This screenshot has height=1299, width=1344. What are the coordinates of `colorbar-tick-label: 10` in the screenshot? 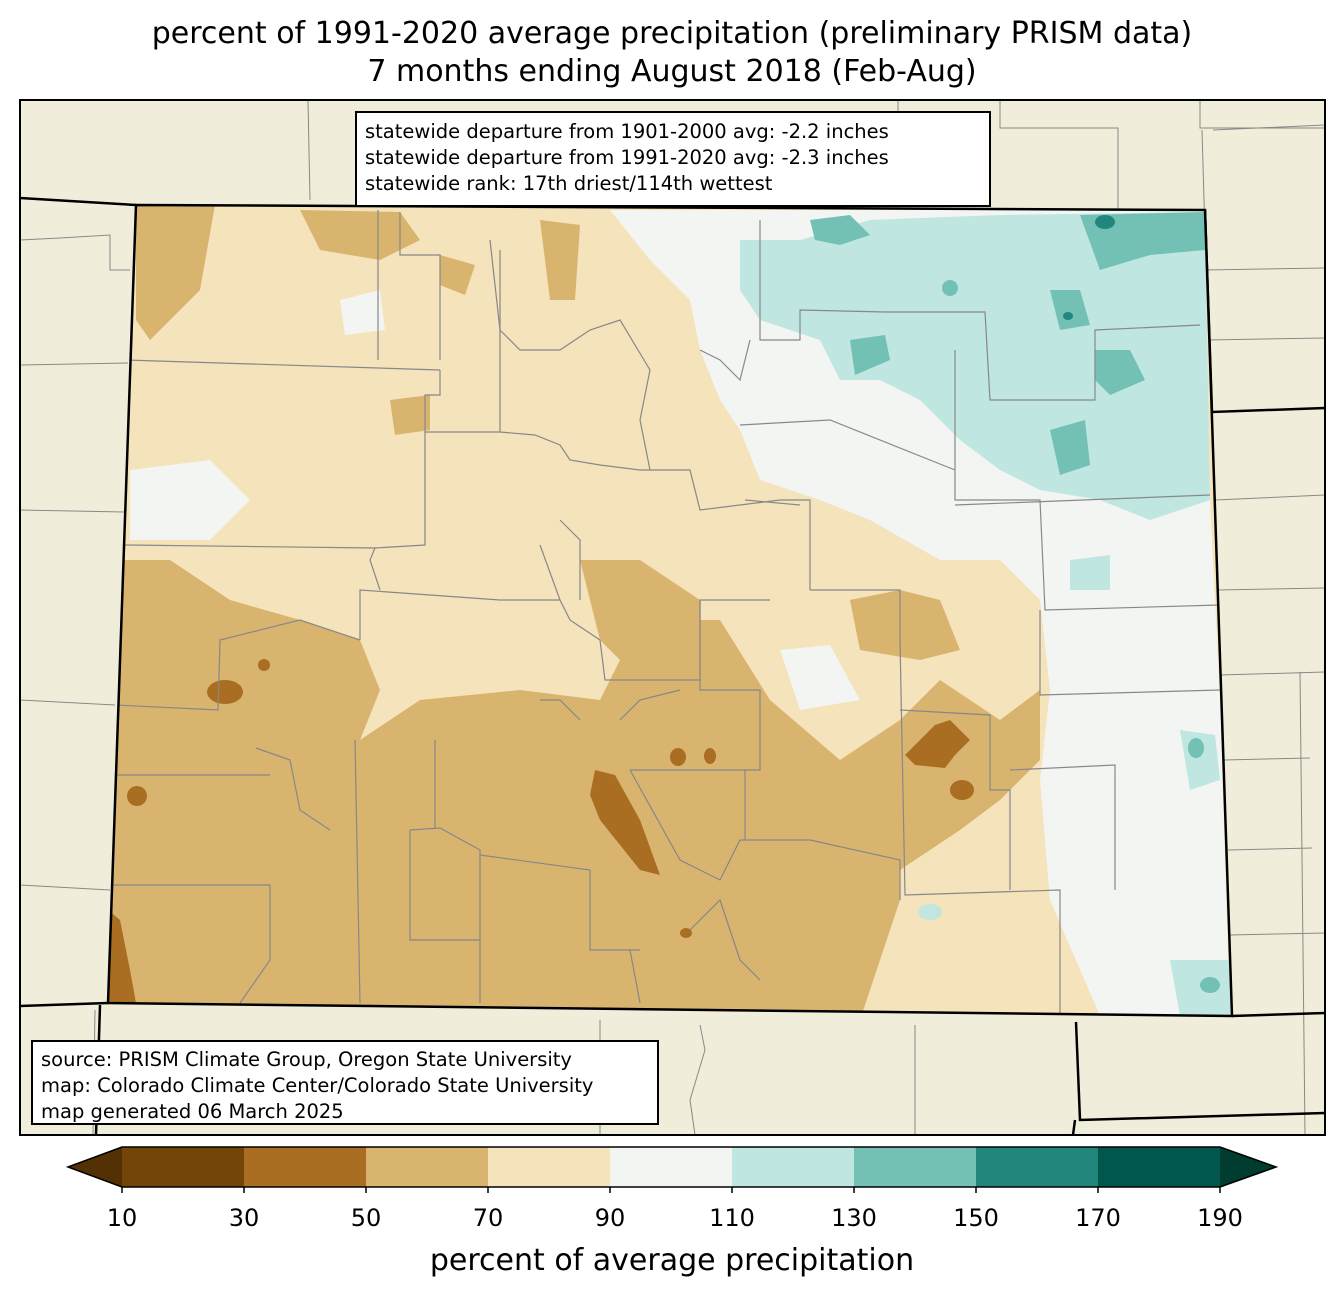 It's located at (122, 1218).